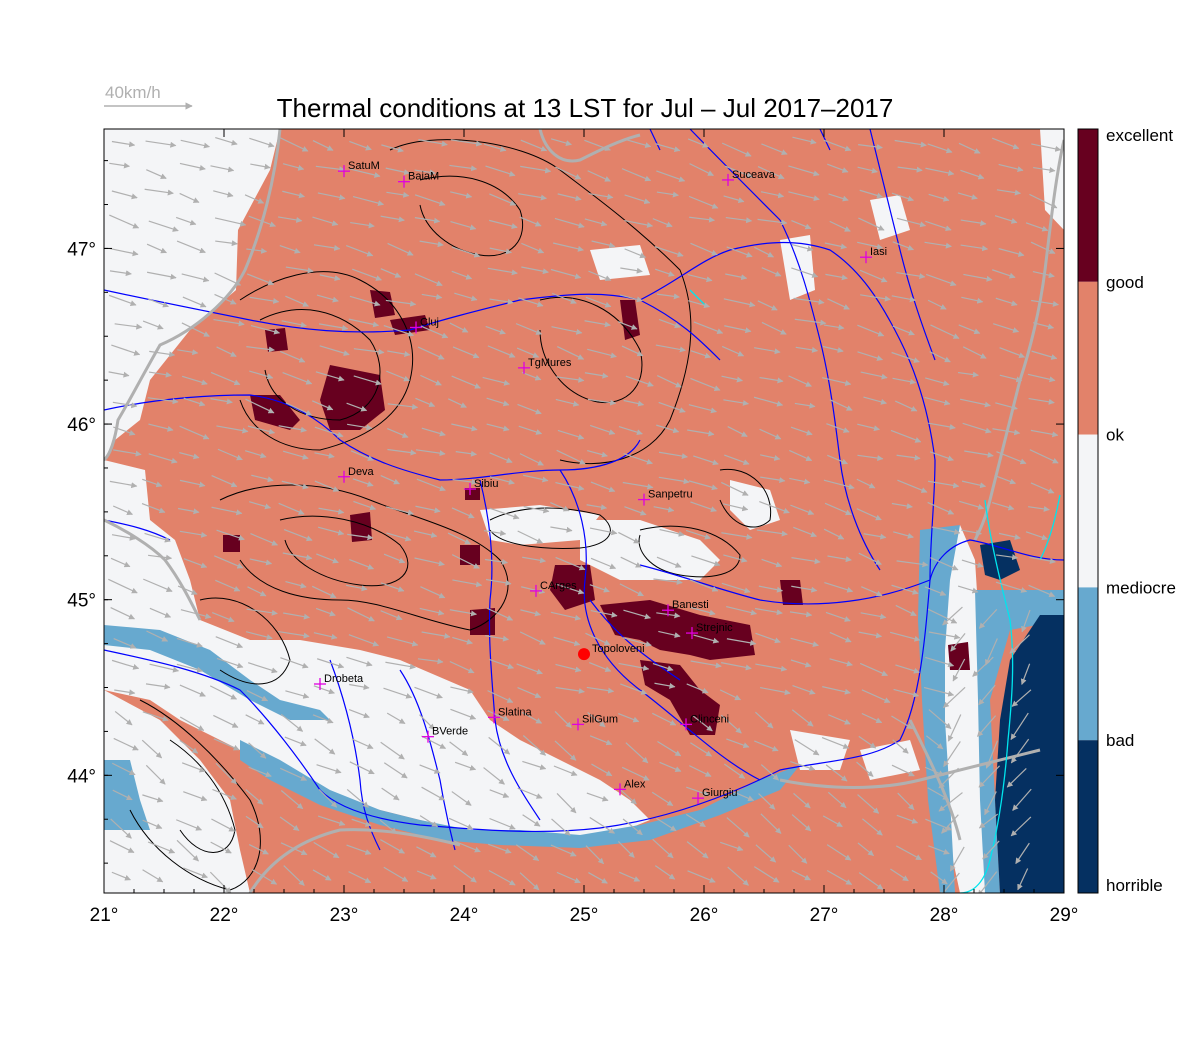 This screenshot has width=1200, height=1050. I want to click on x-tick-label: 24°, so click(464, 915).